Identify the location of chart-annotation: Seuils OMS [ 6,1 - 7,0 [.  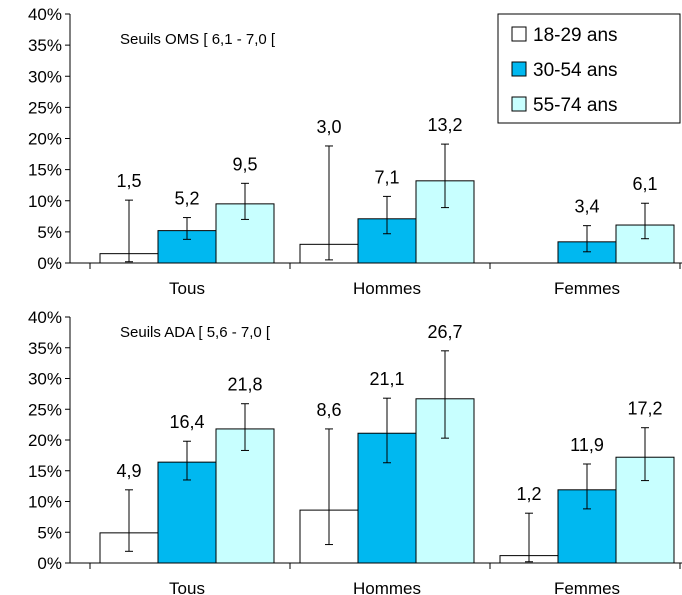
(198, 39).